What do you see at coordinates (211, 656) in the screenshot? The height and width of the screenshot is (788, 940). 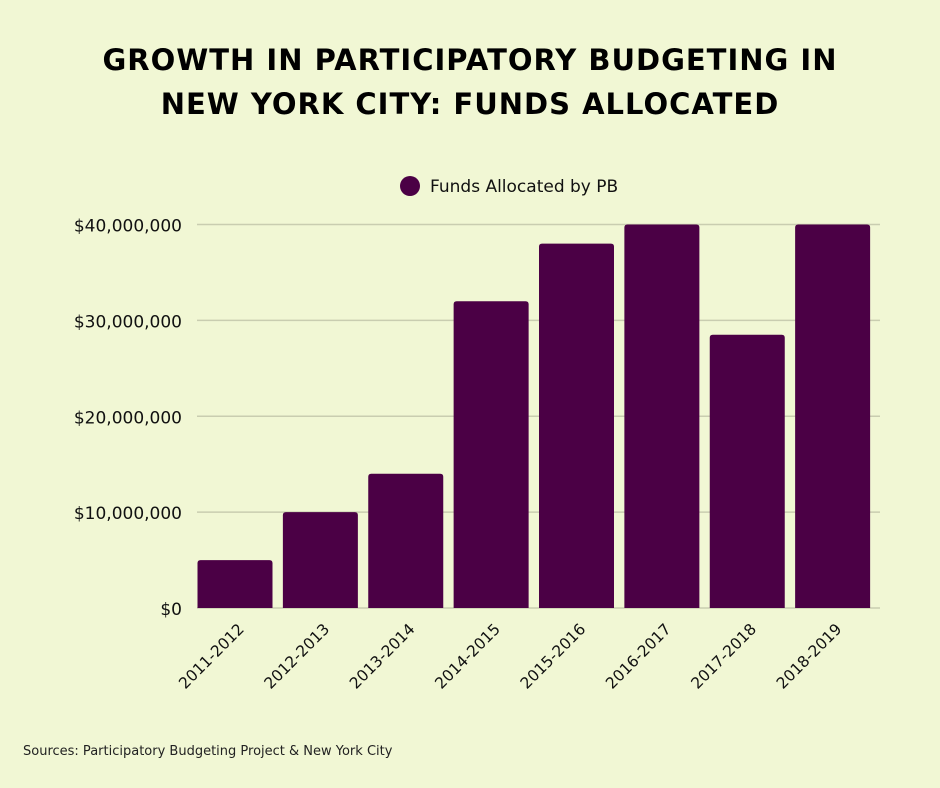 I see `x-tick-label: 2011-2012` at bounding box center [211, 656].